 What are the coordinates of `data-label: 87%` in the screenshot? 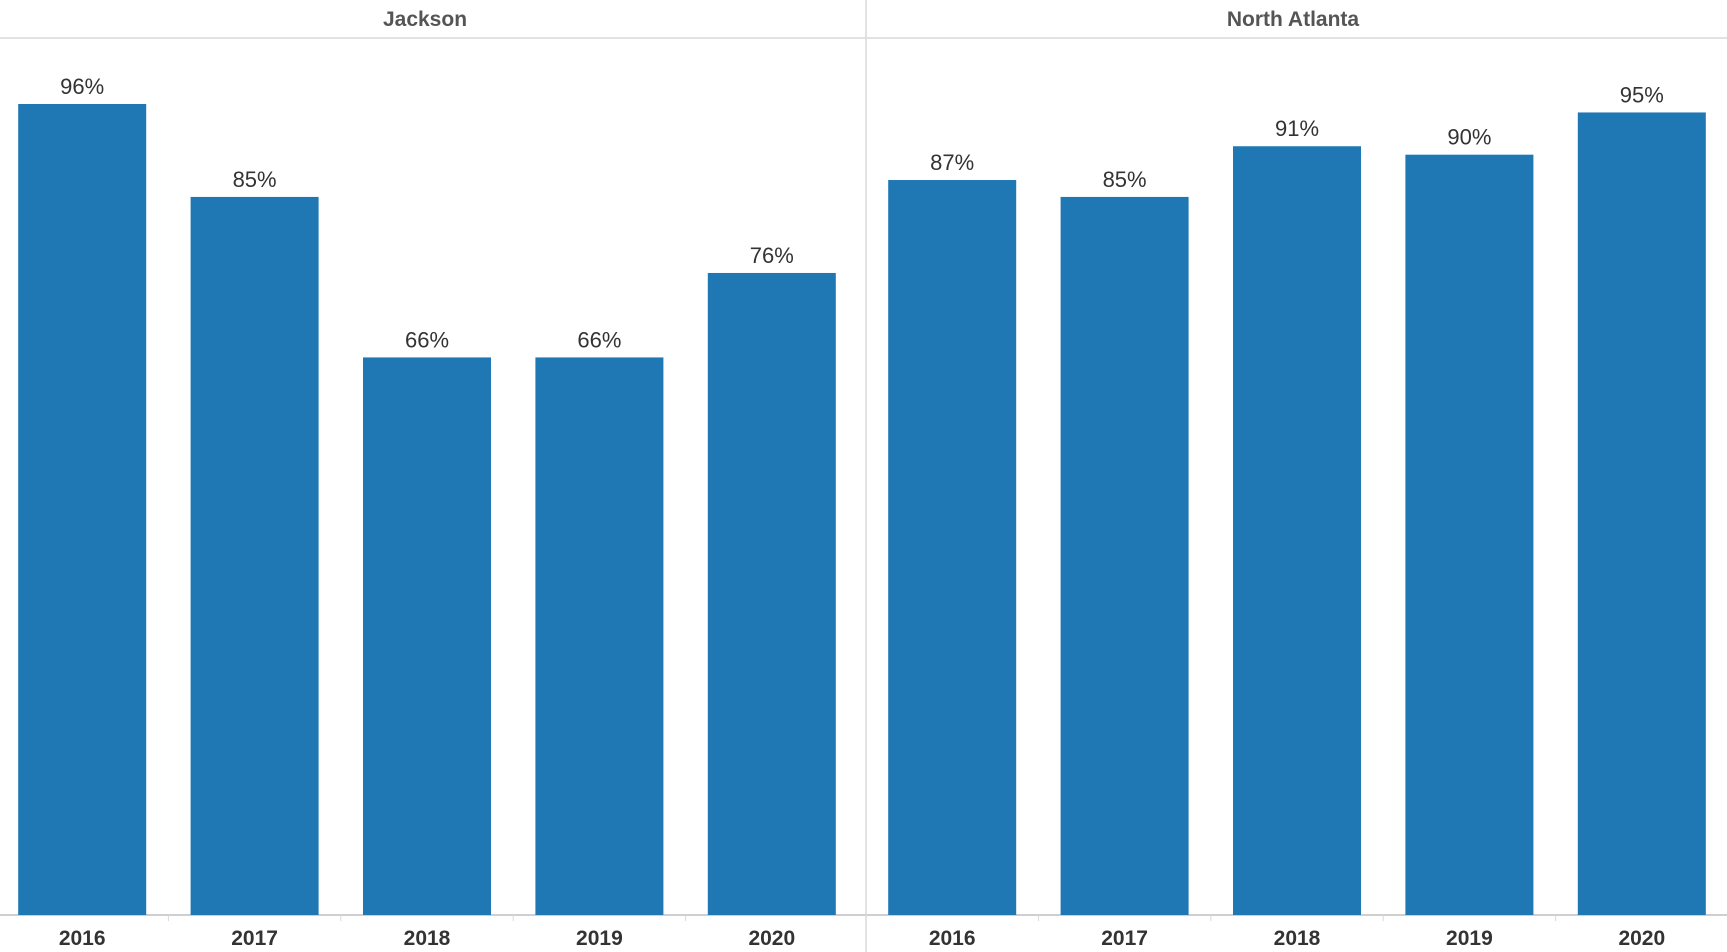 It's located at (952, 162).